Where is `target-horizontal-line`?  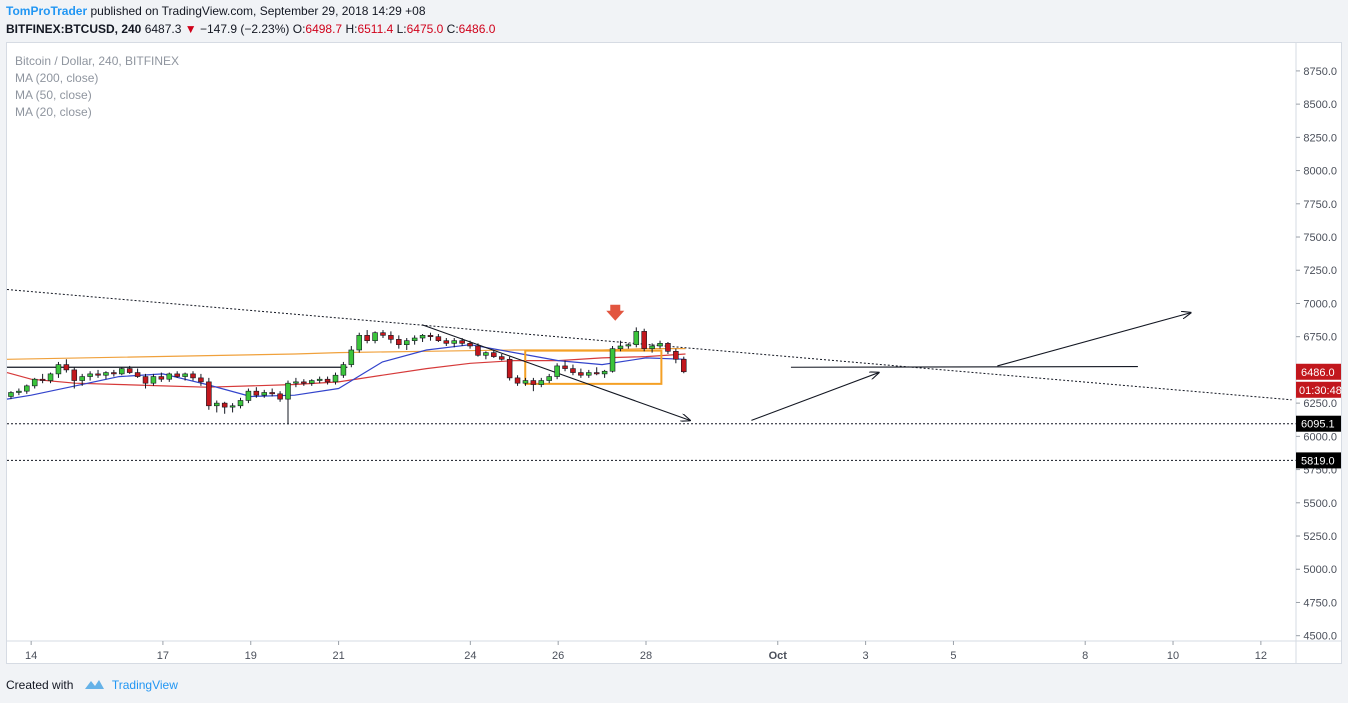
target-horizontal-line is located at coordinates (964, 367).